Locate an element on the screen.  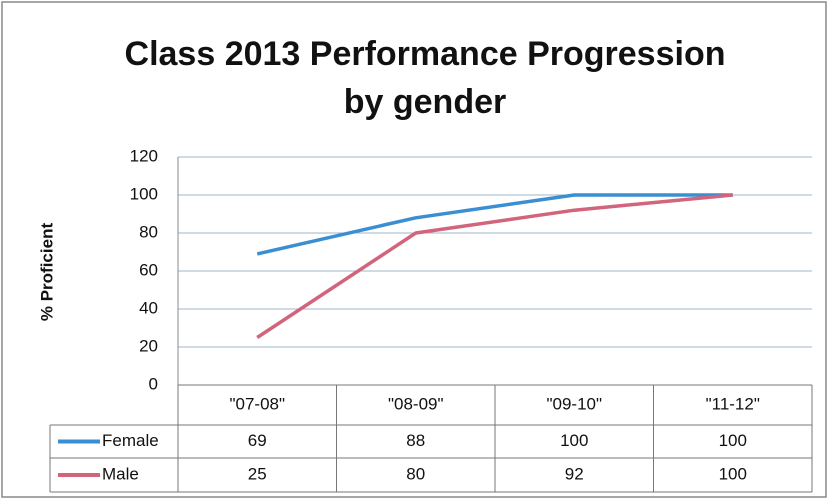
y-tick-label: 60 is located at coordinates (148, 269).